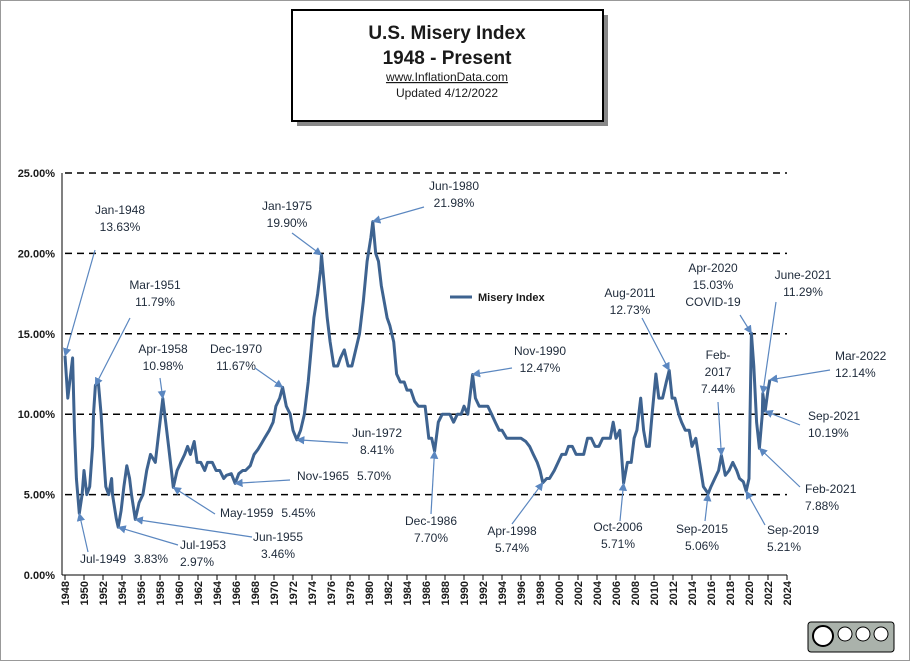  I want to click on annotation-value: 11.67%, so click(236, 366).